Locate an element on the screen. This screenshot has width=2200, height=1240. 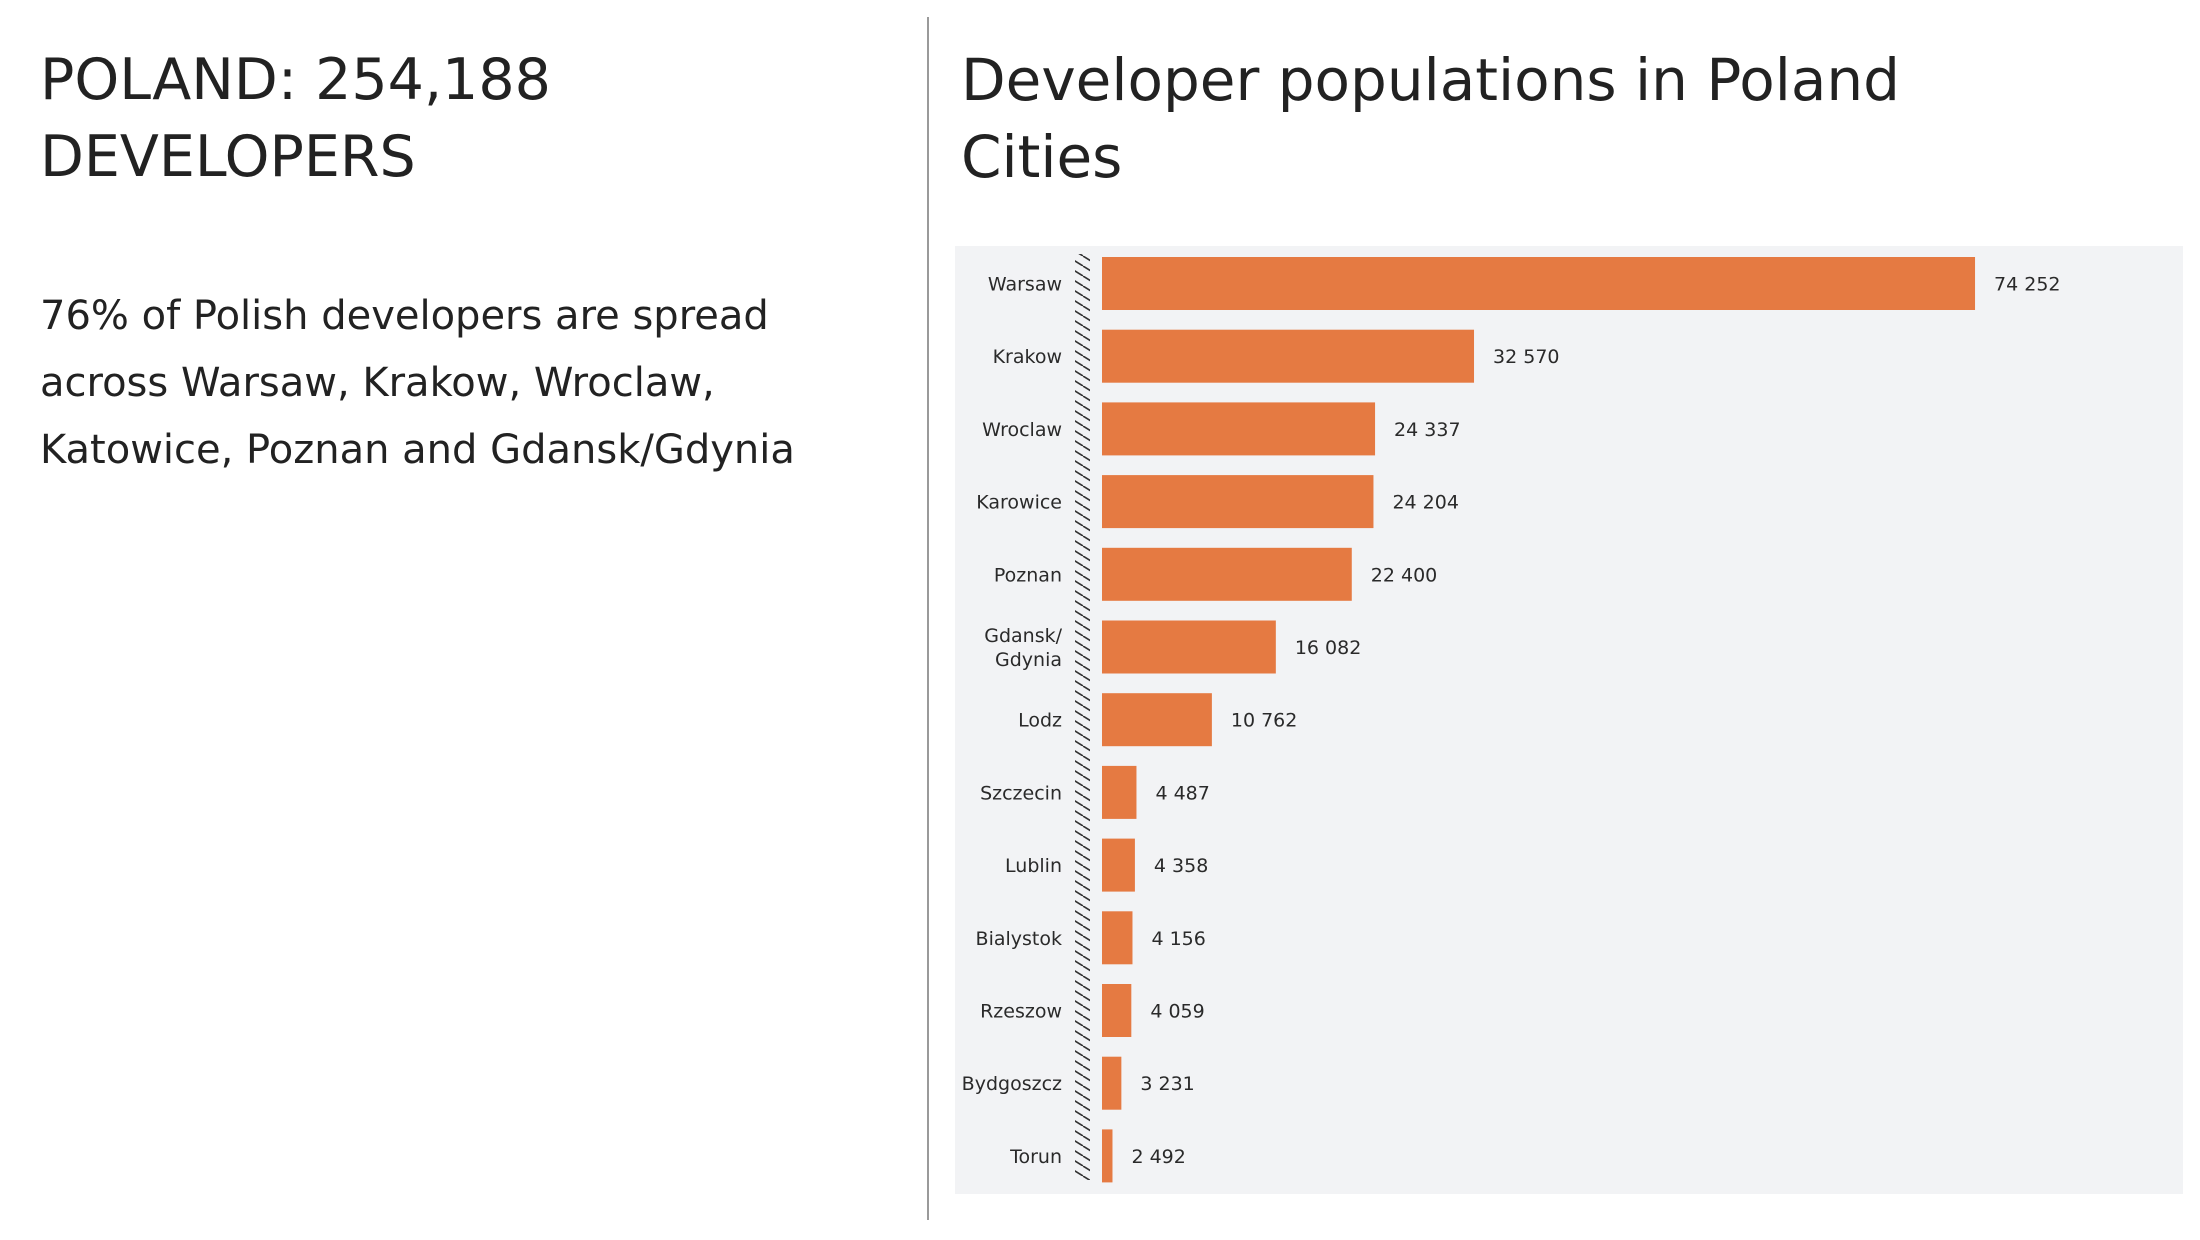
value-label: 3 231 is located at coordinates (1167, 1084).